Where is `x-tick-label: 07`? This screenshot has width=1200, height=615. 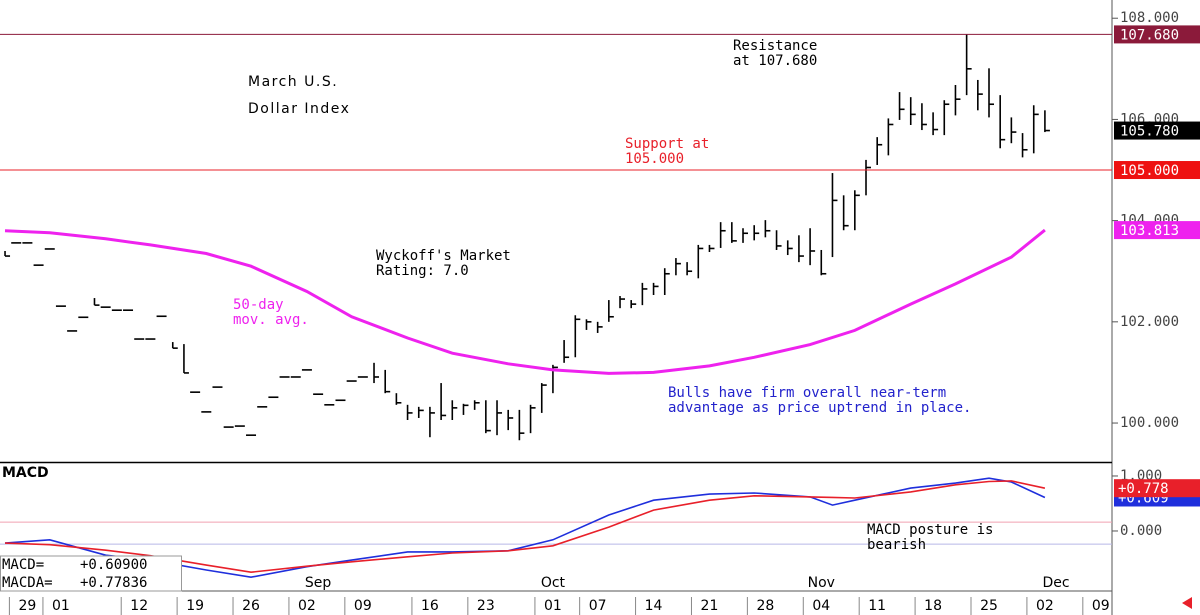 x-tick-label: 07 is located at coordinates (598, 606).